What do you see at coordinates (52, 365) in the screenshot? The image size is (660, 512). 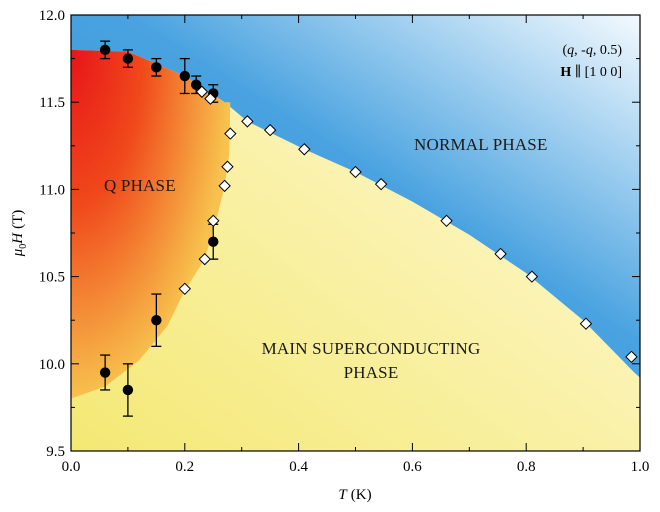 I see `y-tick-label: 10.0` at bounding box center [52, 365].